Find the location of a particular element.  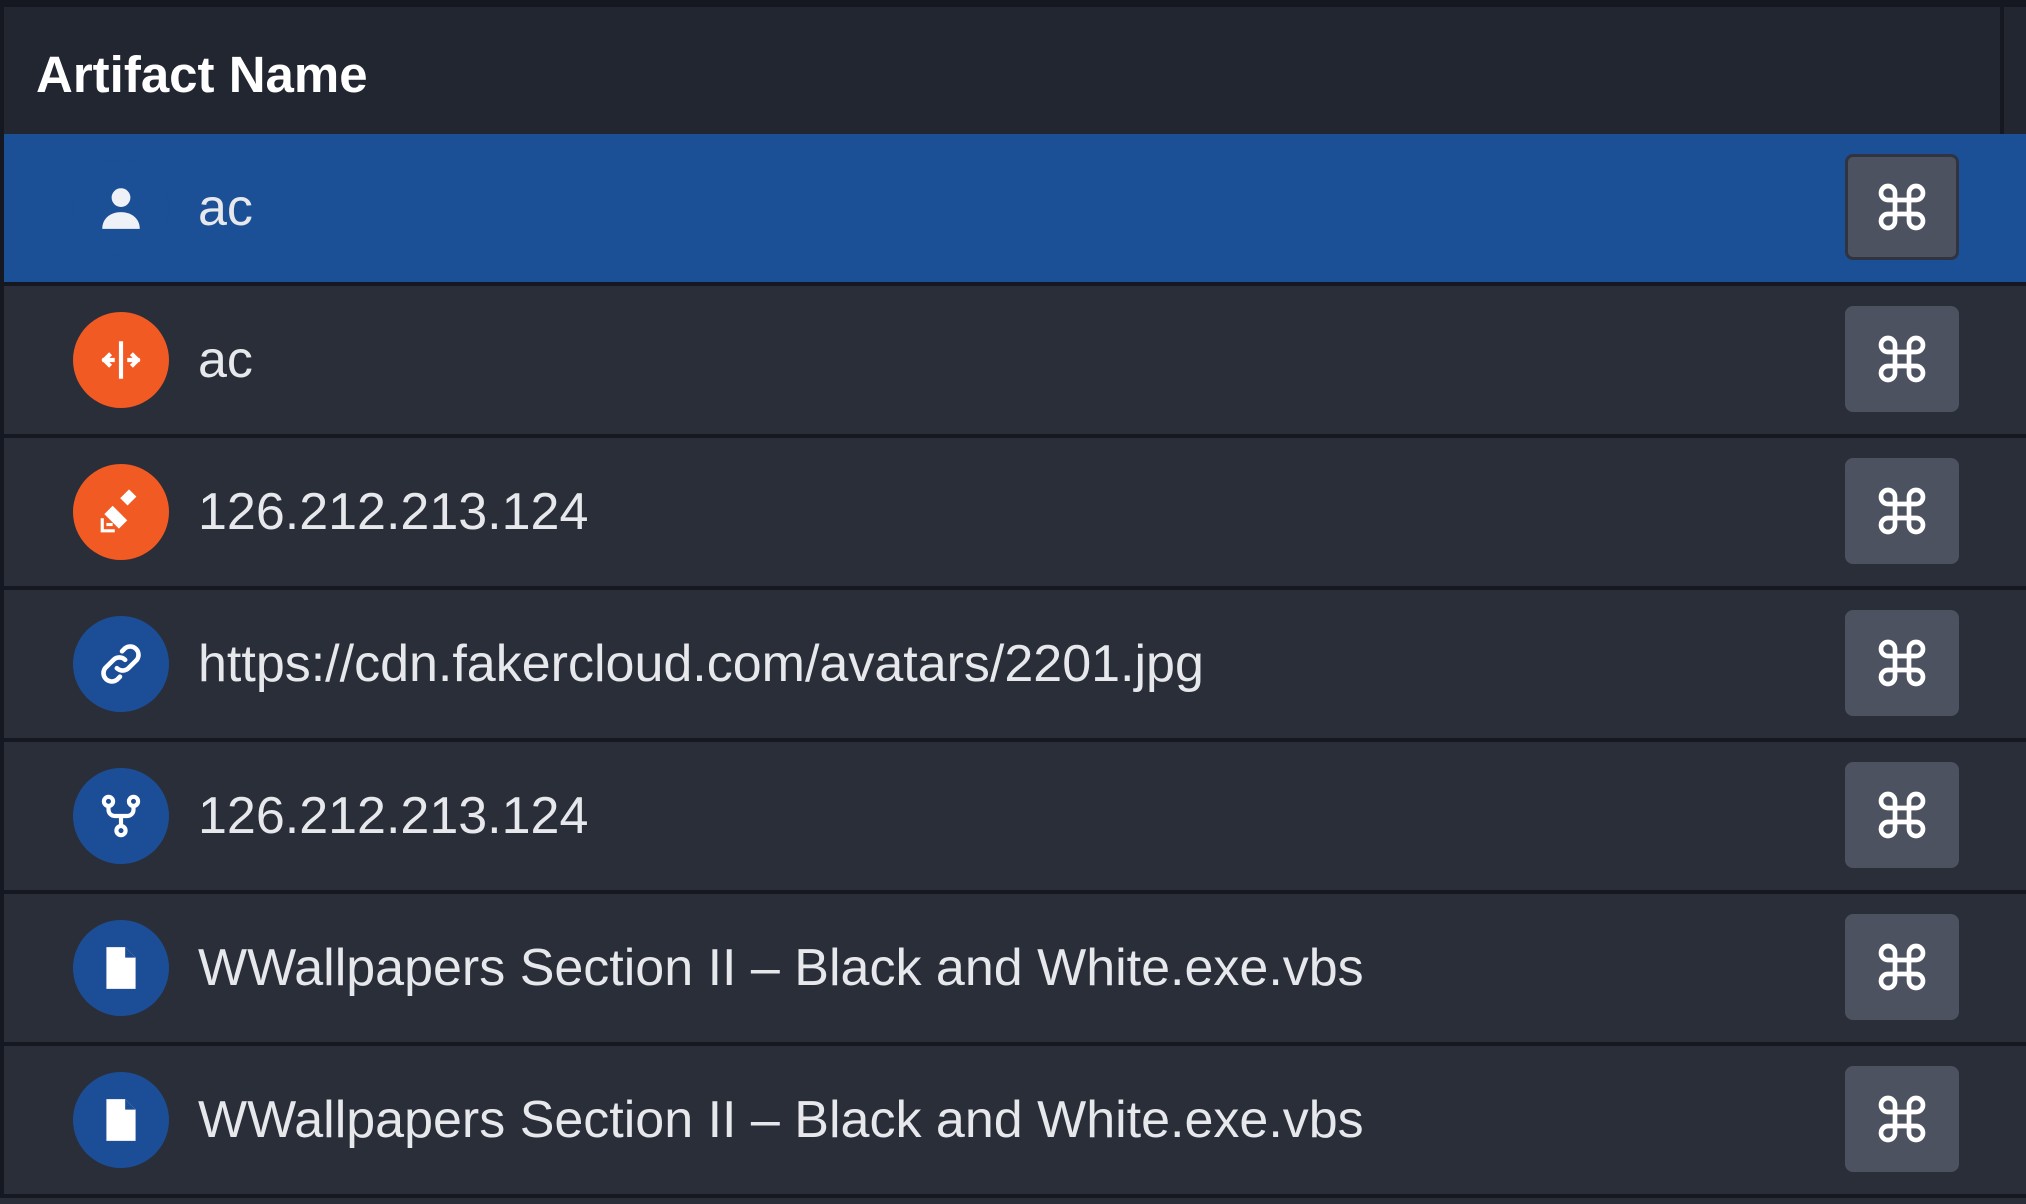

table-header: Artifact Name is located at coordinates (1000, 70).